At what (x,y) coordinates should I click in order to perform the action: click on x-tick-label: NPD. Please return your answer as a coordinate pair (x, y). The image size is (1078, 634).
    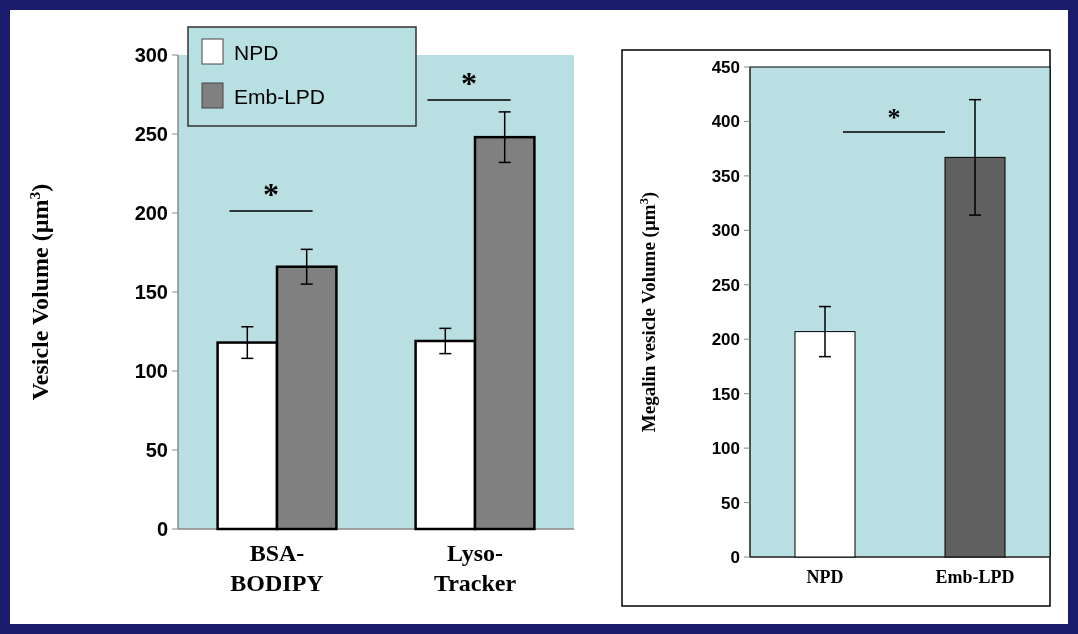
    Looking at the image, I should click on (825, 577).